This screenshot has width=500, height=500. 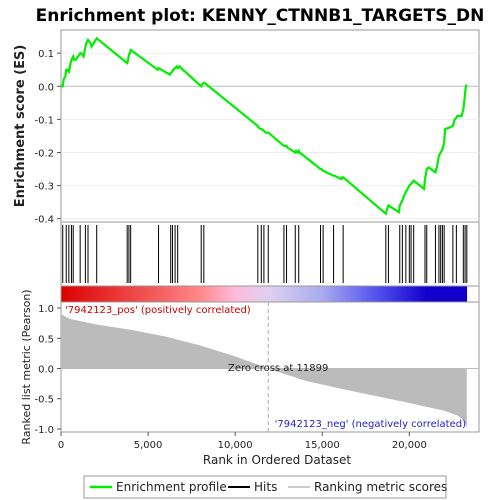 I want to click on legend-box, so click(x=265, y=487).